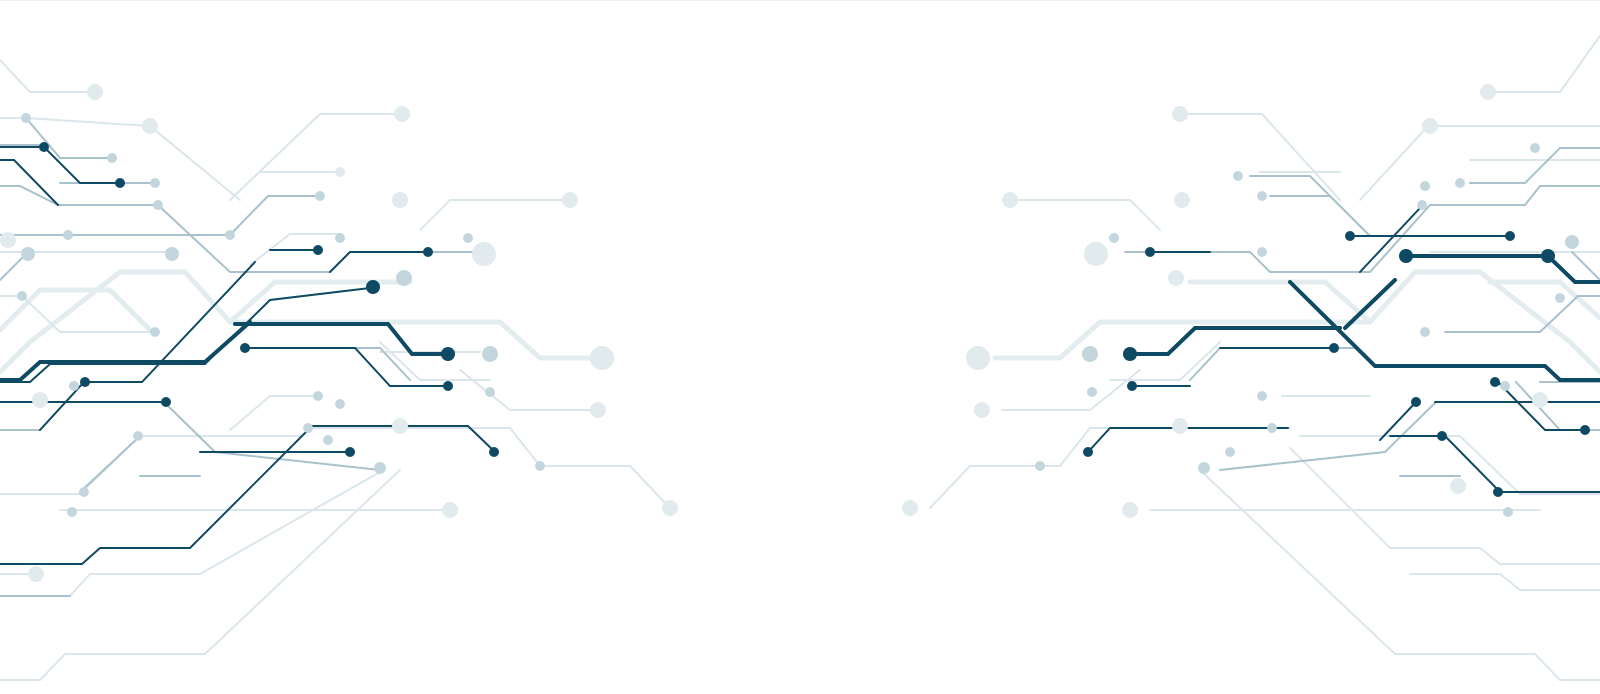 This screenshot has height=694, width=1600. Describe the element at coordinates (800, 0) in the screenshot. I see `top-divider` at that location.